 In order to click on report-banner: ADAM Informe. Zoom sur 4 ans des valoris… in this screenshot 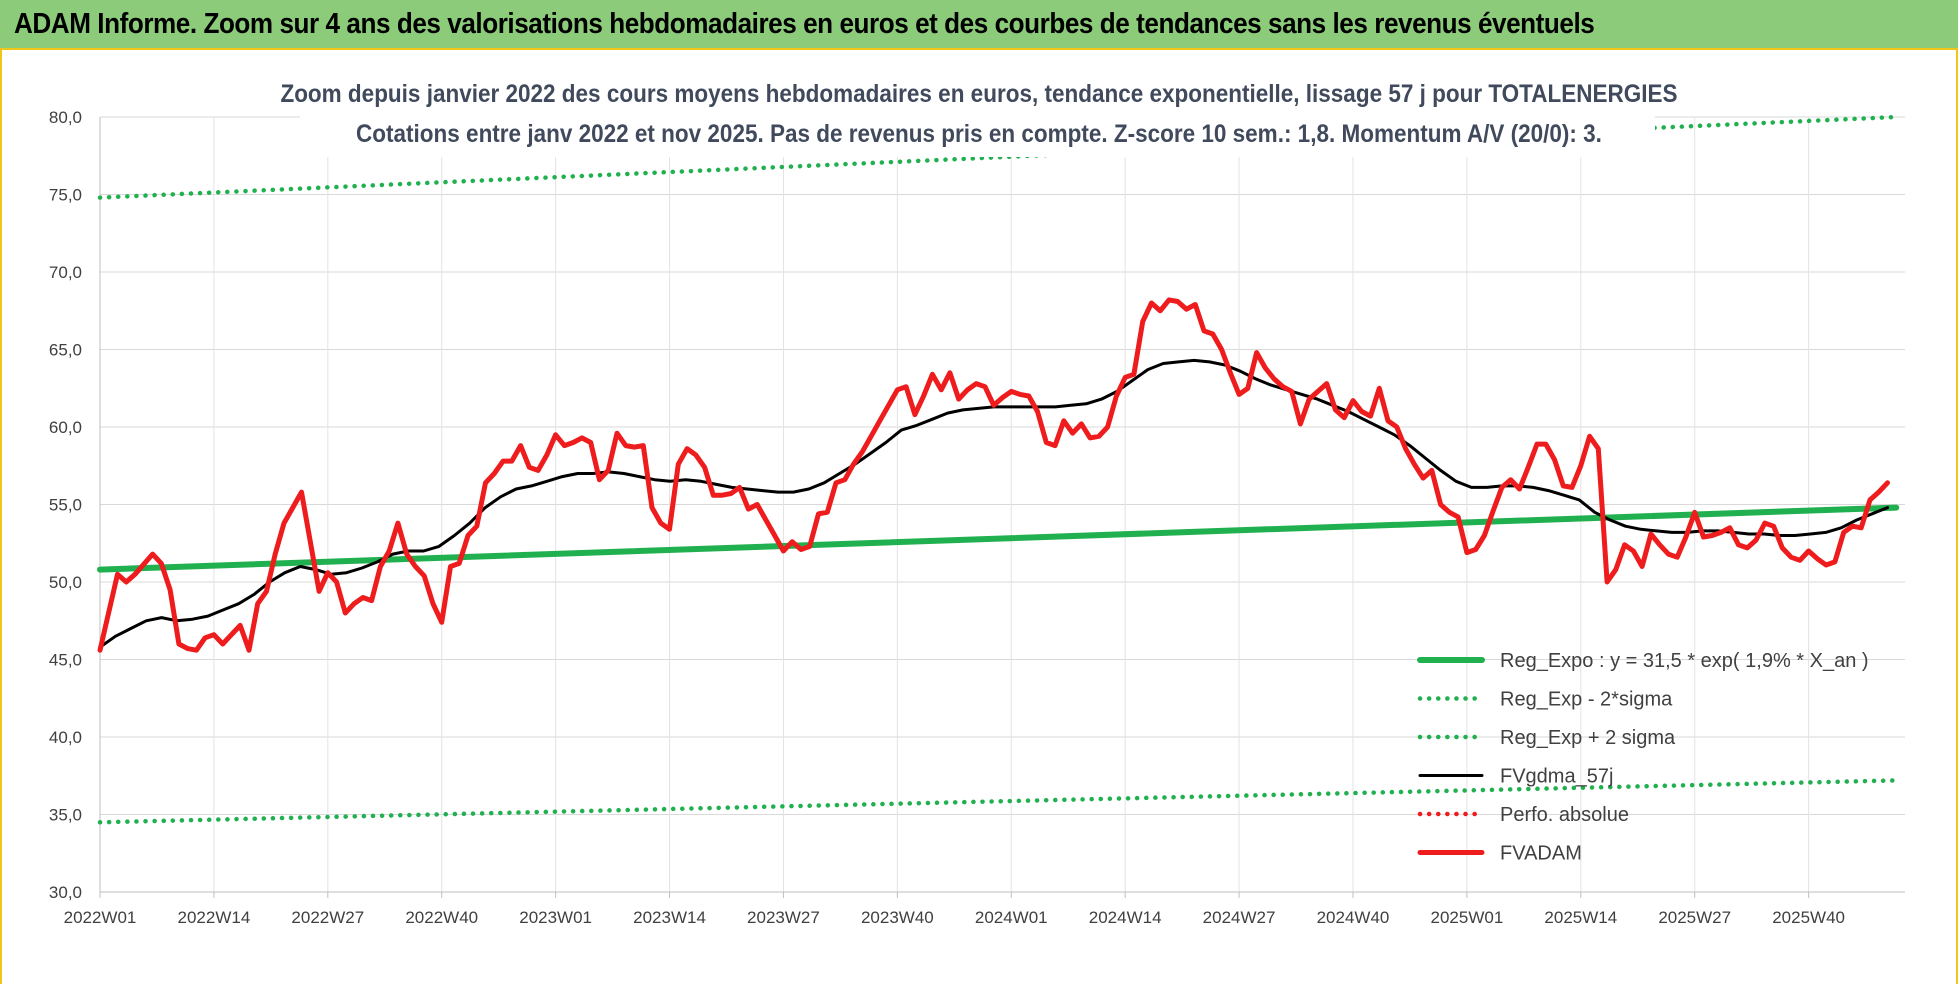, I will do `click(979, 25)`.